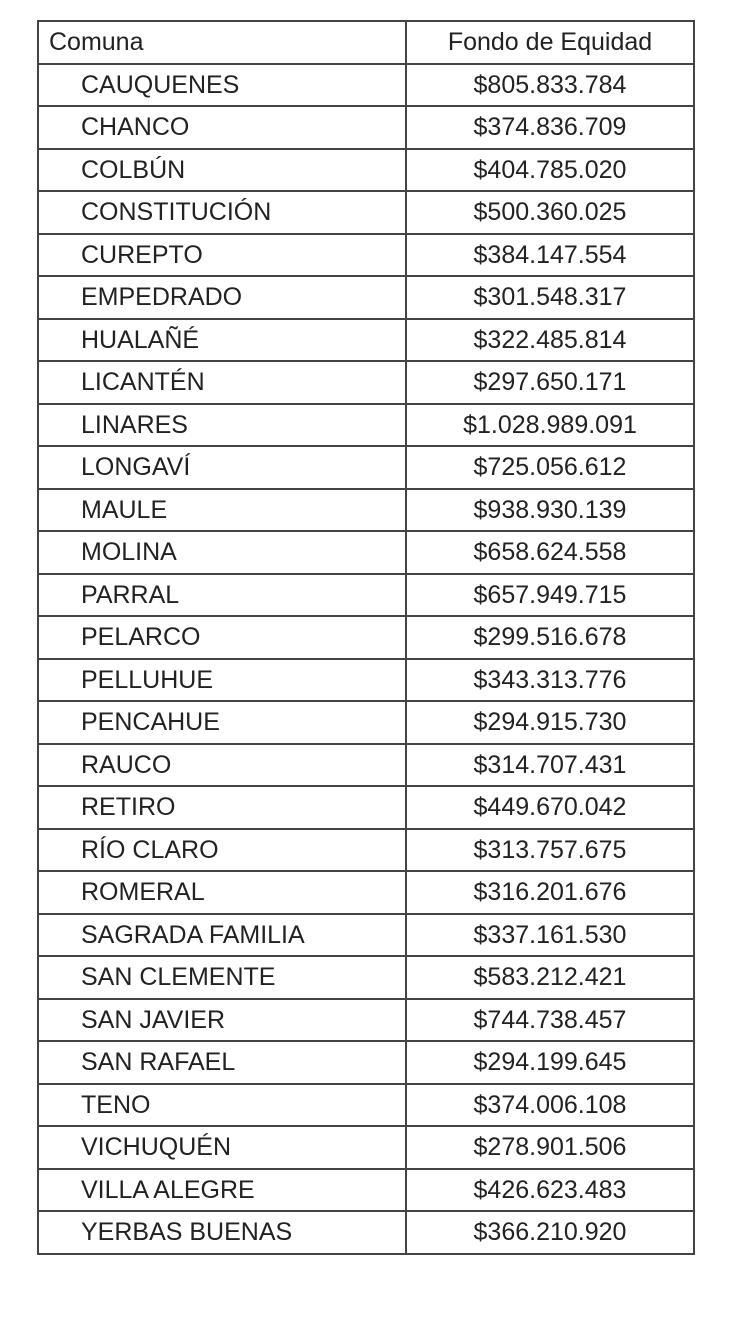 The image size is (750, 1331). Describe the element at coordinates (550, 42) in the screenshot. I see `header-fondo-de-equidad: Fondo de Equidad` at that location.